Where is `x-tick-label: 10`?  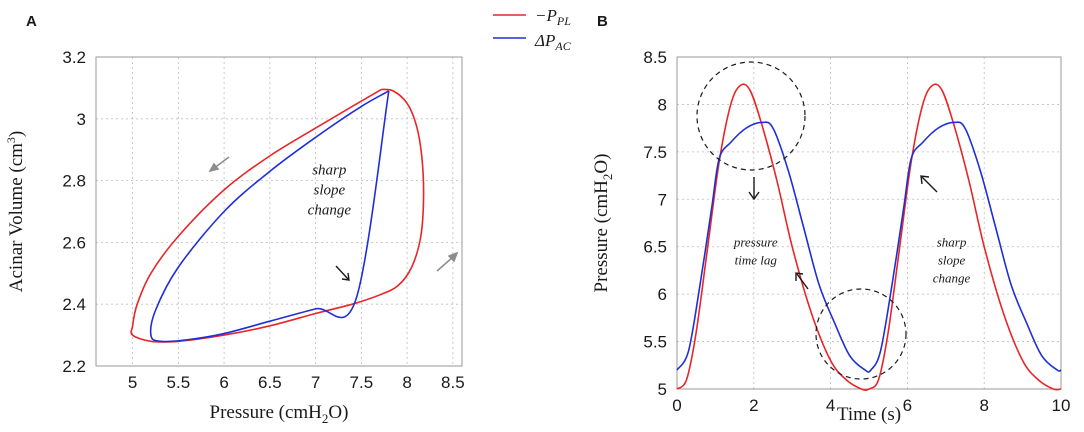
x-tick-label: 10 is located at coordinates (1061, 405).